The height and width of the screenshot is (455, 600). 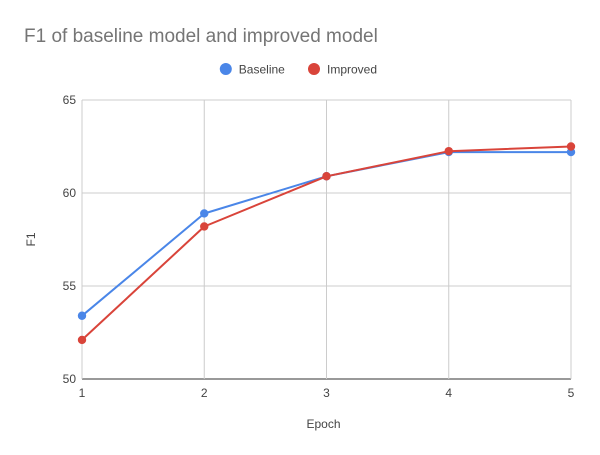 I want to click on legend: Baseline Improved, so click(x=298, y=70).